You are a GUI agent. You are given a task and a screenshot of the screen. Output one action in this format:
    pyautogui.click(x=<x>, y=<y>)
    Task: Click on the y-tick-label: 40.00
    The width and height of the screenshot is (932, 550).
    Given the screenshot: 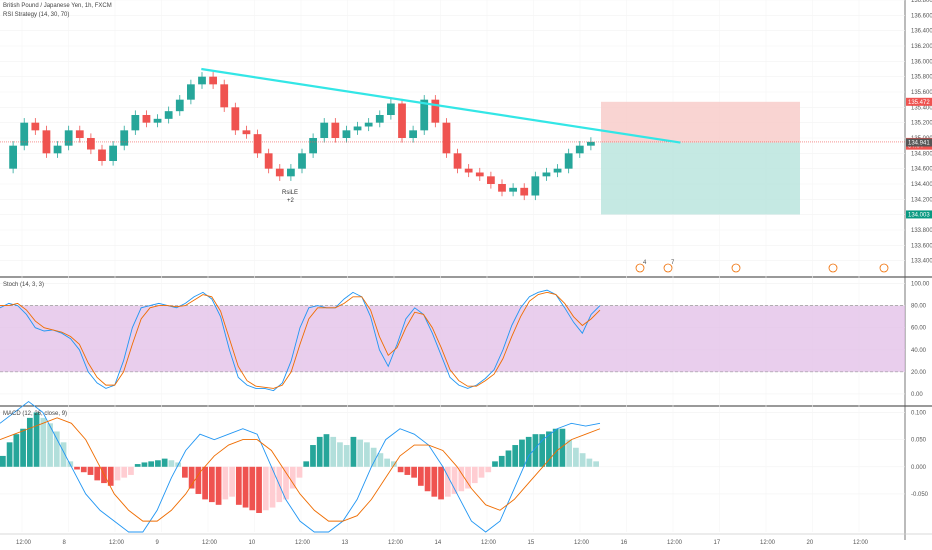 What is the action you would take?
    pyautogui.click(x=919, y=351)
    